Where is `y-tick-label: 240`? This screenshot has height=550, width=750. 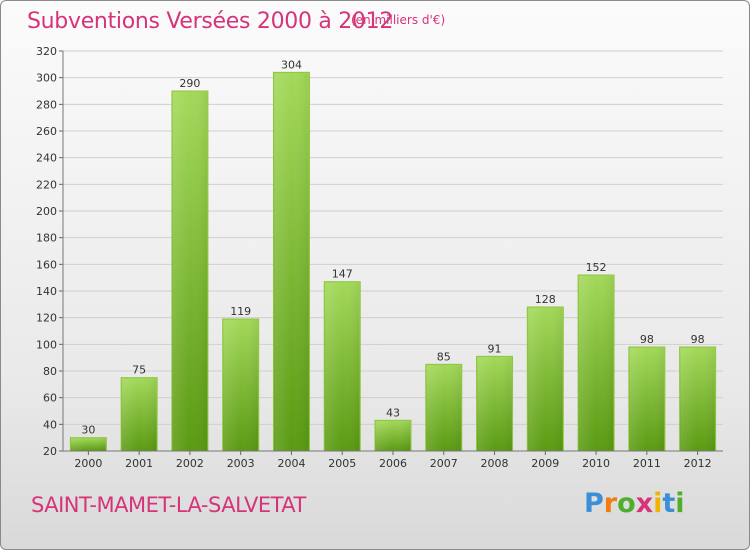 y-tick-label: 240 is located at coordinates (46, 158).